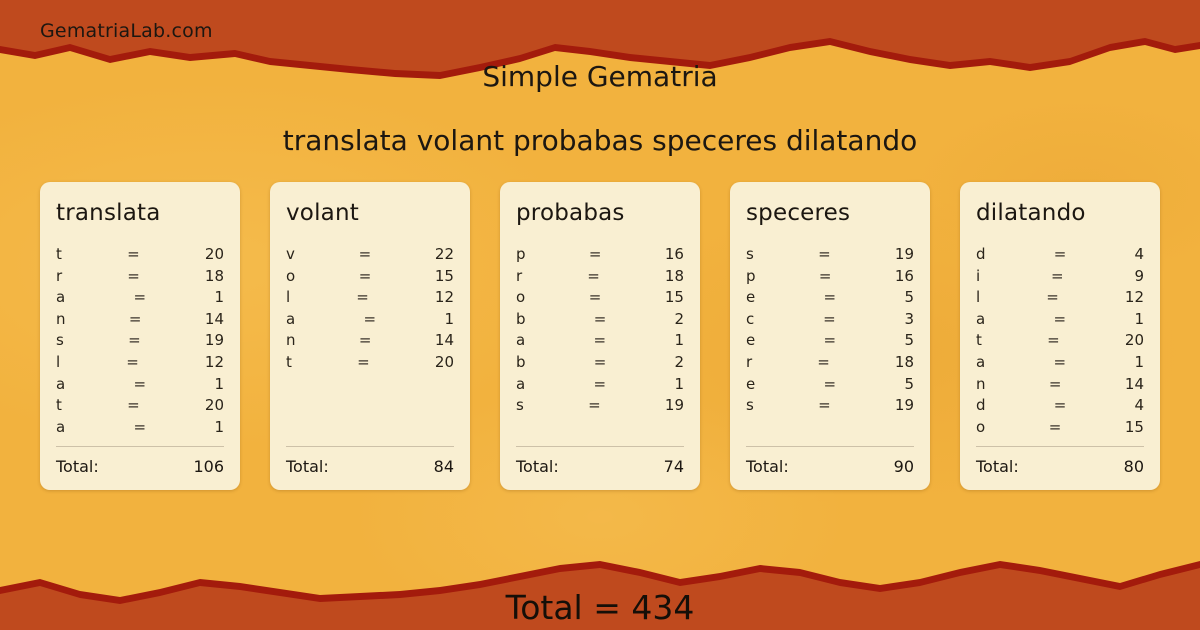 The image size is (1200, 630). I want to click on letter-row: r = 18, so click(600, 277).